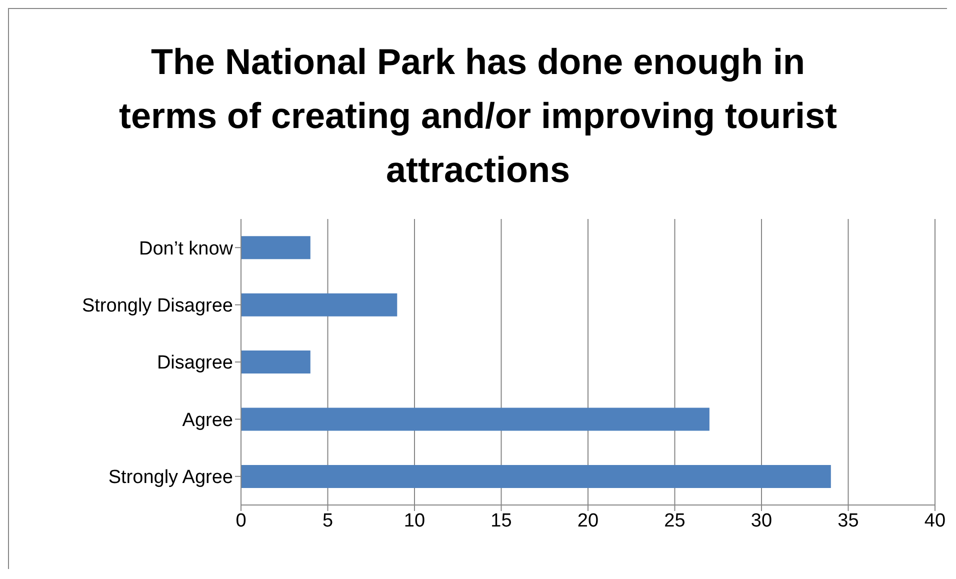 This screenshot has height=579, width=956. Describe the element at coordinates (186, 249) in the screenshot. I see `y-tick-label: Don’t know` at that location.